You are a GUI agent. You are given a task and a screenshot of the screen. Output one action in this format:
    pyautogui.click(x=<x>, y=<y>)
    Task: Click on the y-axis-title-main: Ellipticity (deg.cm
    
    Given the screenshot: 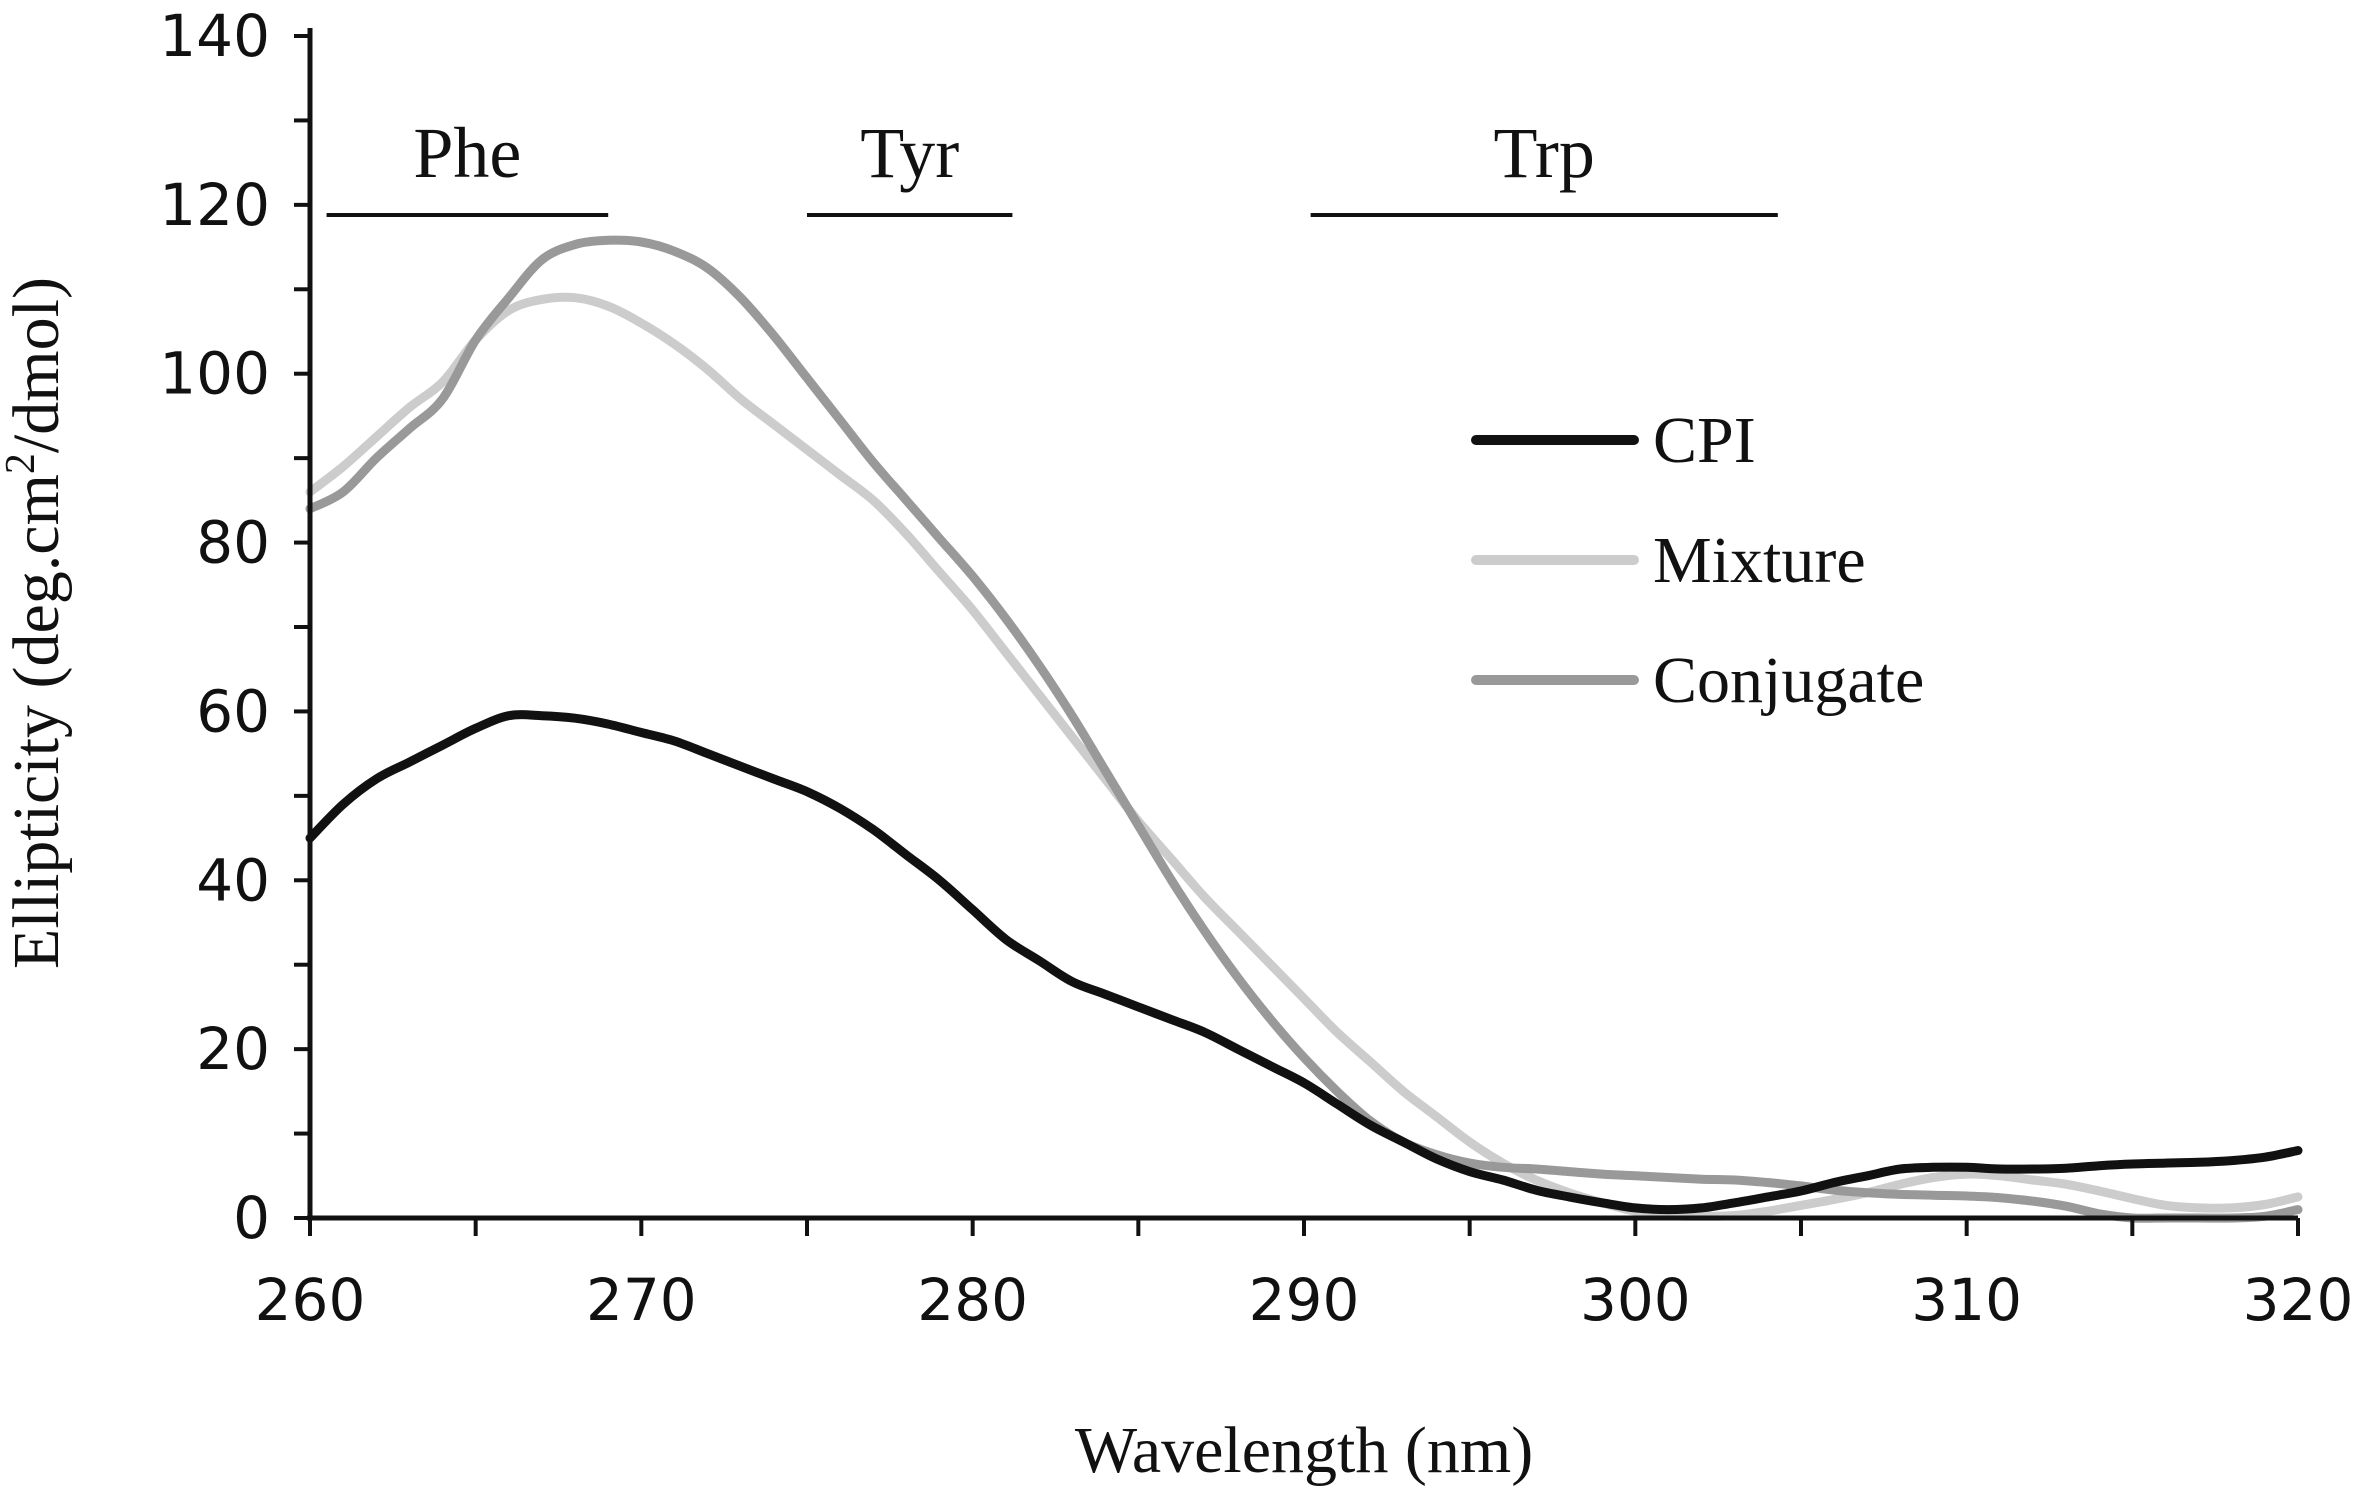 What is the action you would take?
    pyautogui.click(x=36, y=721)
    